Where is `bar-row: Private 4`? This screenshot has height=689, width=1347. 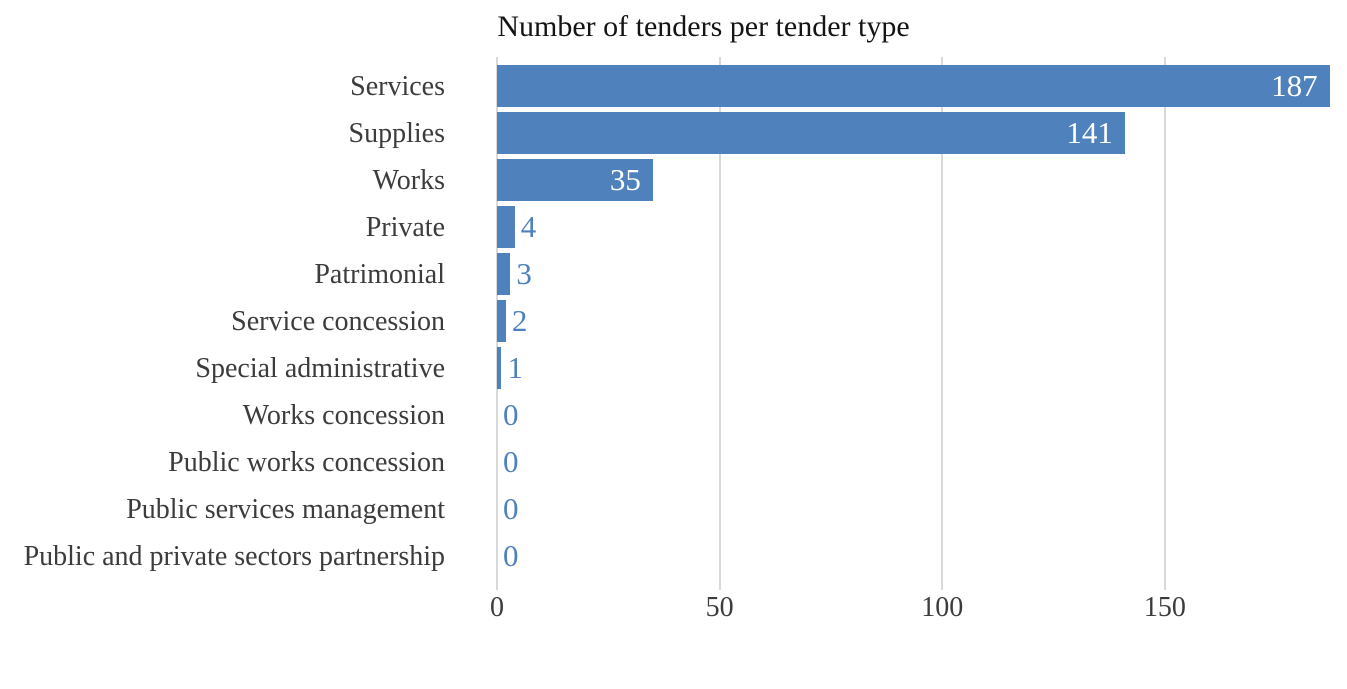 bar-row: Private 4 is located at coordinates (673, 227).